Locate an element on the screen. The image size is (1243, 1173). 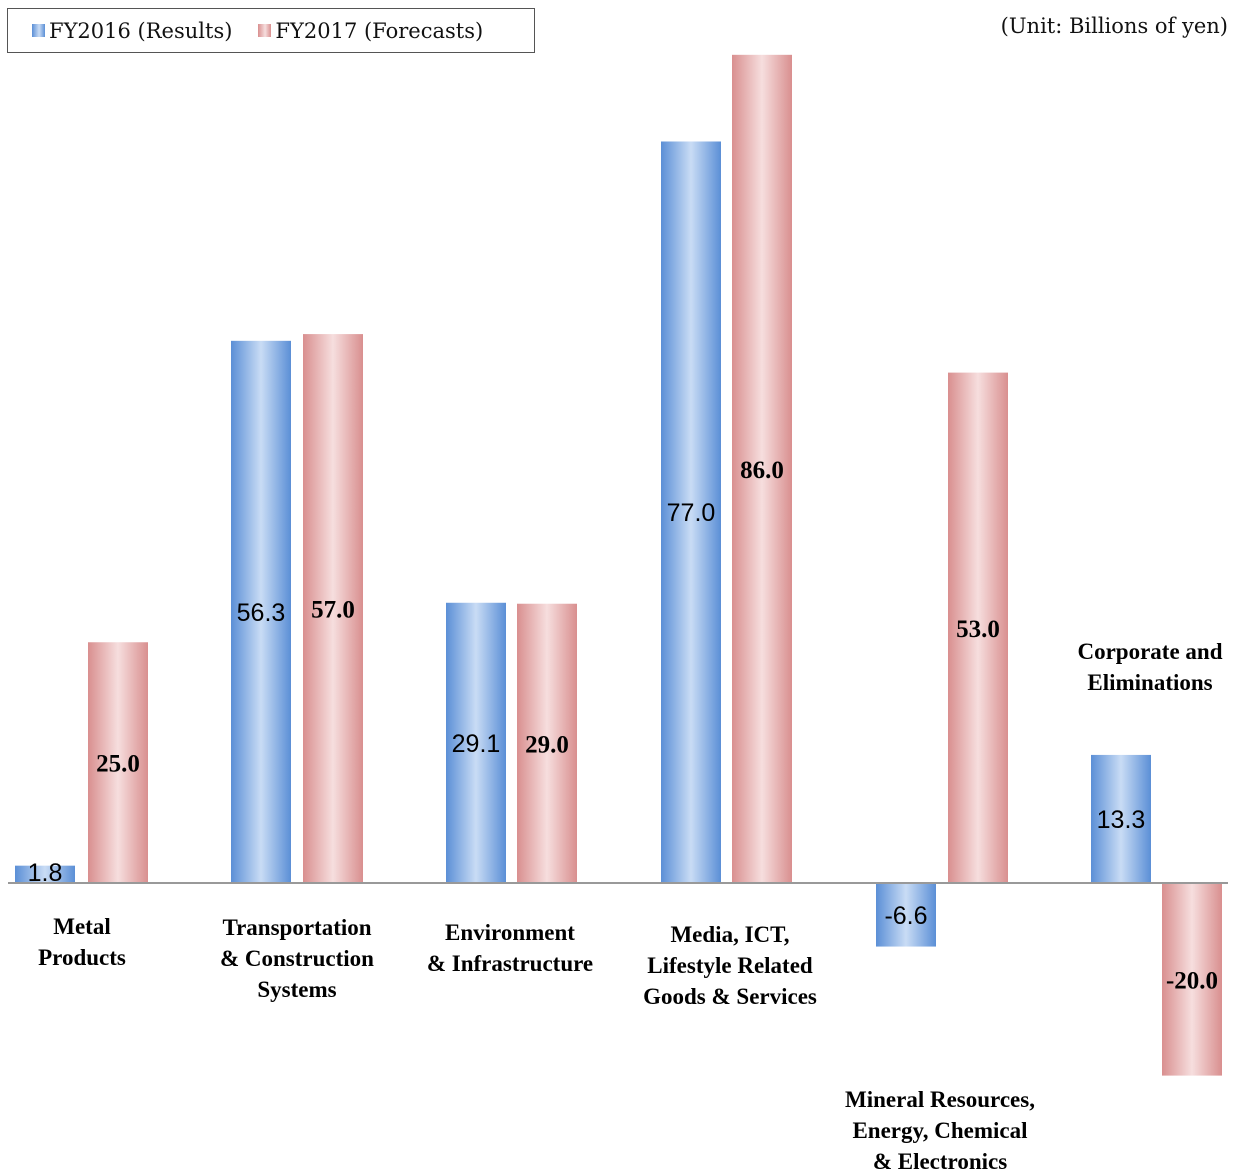
legend-label-fy2016: FY2016 (Results) is located at coordinates (141, 30).